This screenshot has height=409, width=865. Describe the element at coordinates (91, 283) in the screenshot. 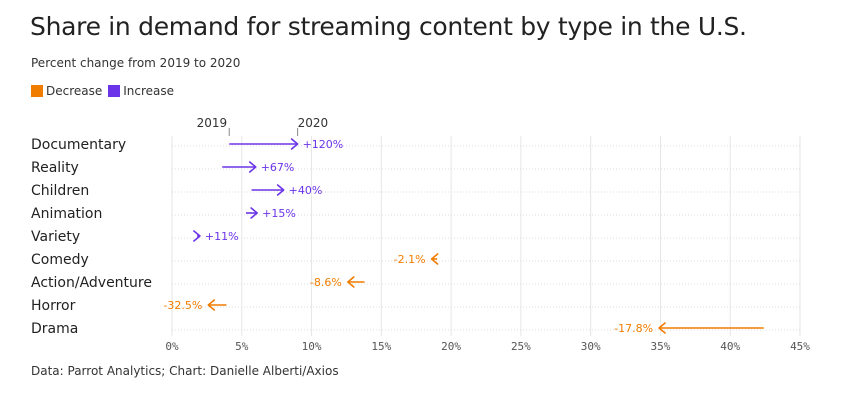

I see `category-label: Action/Adventure` at that location.